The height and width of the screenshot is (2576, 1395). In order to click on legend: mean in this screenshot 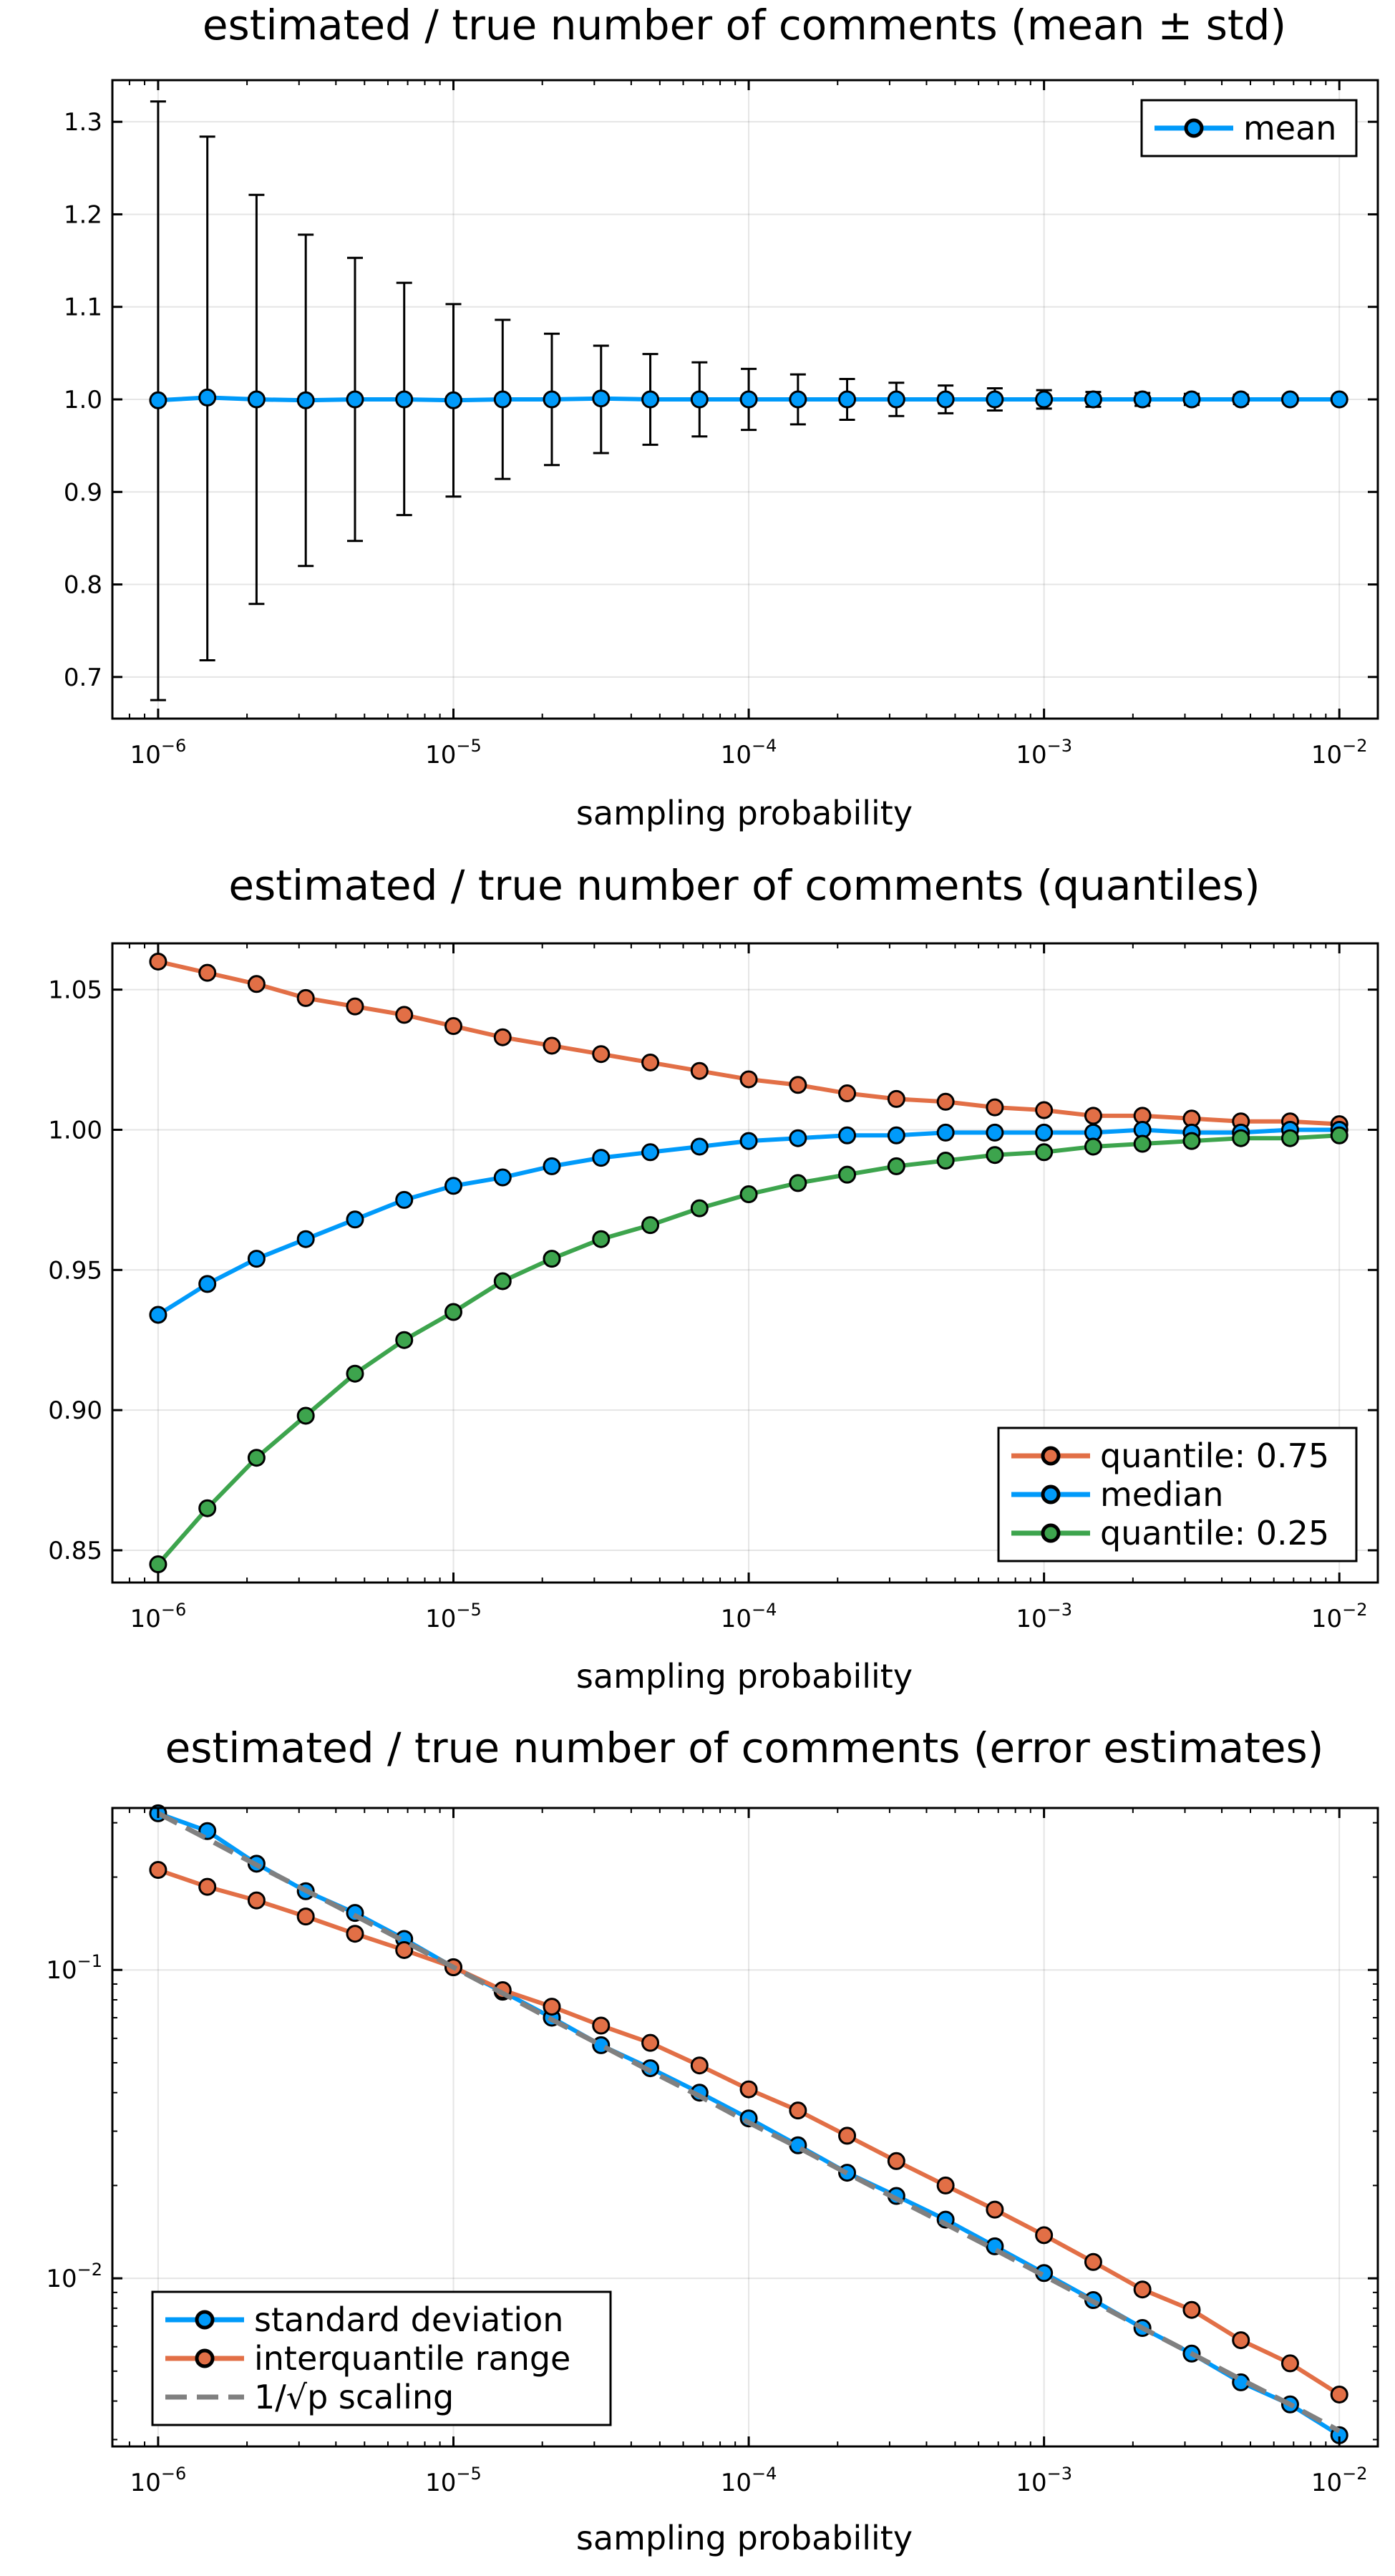, I will do `click(1249, 128)`.